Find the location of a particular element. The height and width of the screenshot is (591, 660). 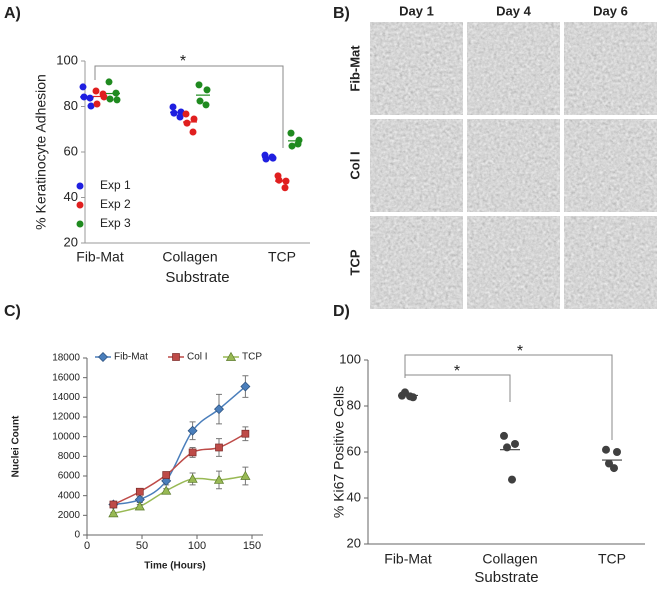

column-header: Day 1 is located at coordinates (416, 10).